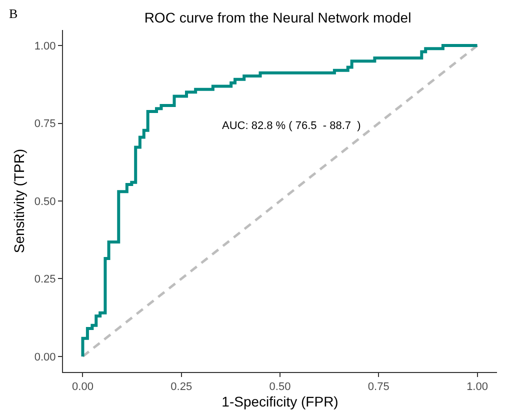  I want to click on y-tick-label: 0.00, so click(45, 357).